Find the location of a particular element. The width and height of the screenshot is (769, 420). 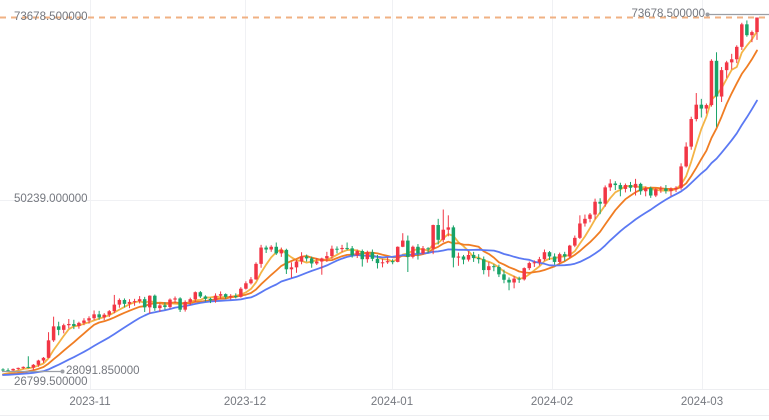

x-axis-label: 2023-11 is located at coordinates (90, 402).